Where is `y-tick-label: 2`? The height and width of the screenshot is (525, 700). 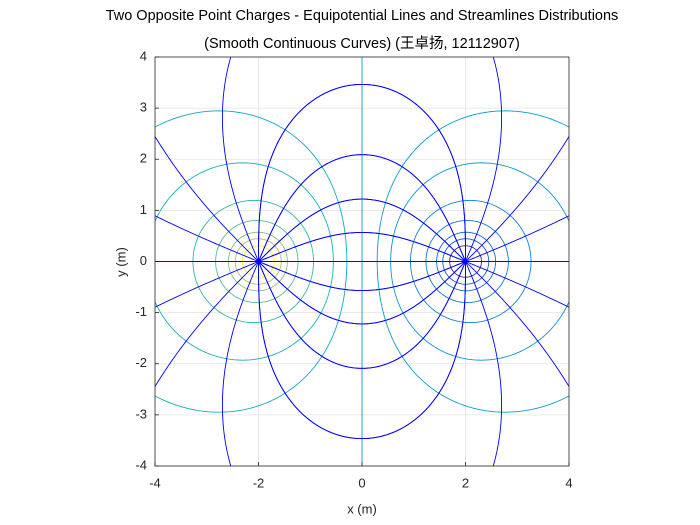
y-tick-label: 2 is located at coordinates (143, 158).